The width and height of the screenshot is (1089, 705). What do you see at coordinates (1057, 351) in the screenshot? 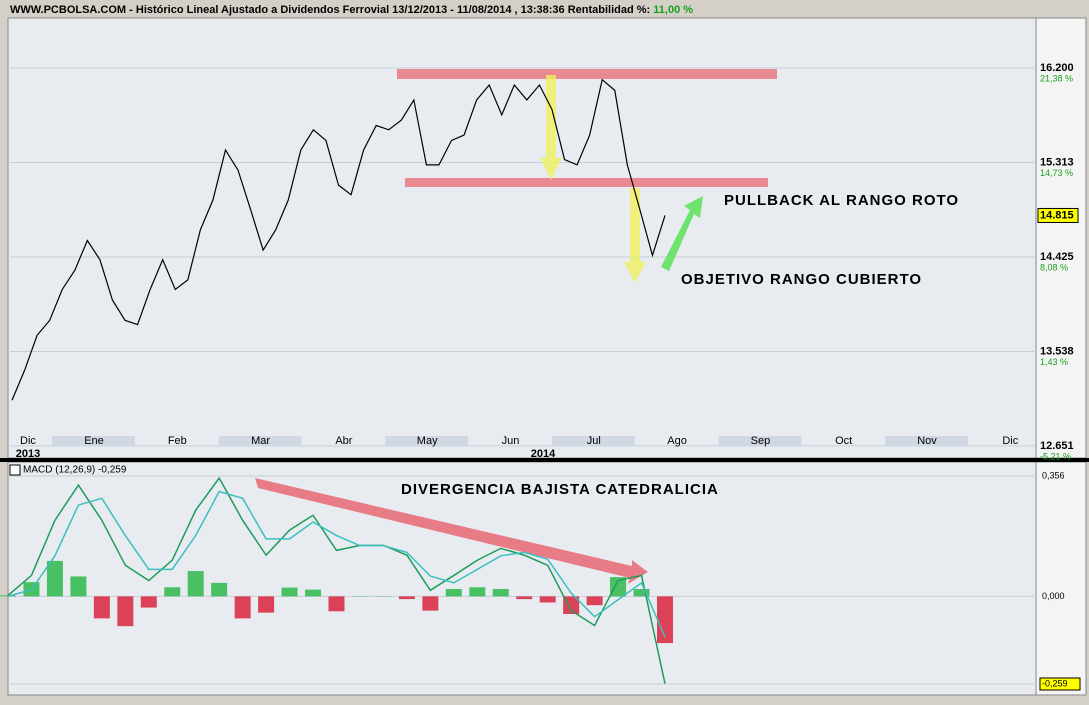
I see `y-tick-label: 13.538` at bounding box center [1057, 351].